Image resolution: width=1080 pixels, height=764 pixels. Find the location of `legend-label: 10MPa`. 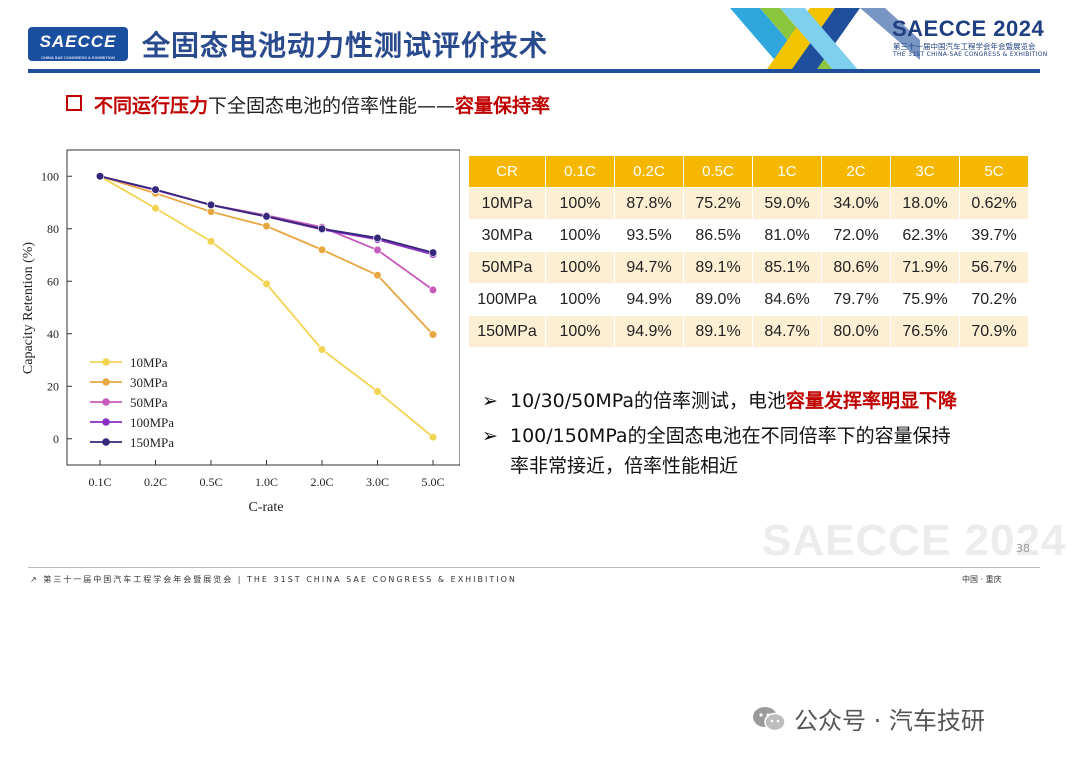

legend-label: 10MPa is located at coordinates (149, 362).